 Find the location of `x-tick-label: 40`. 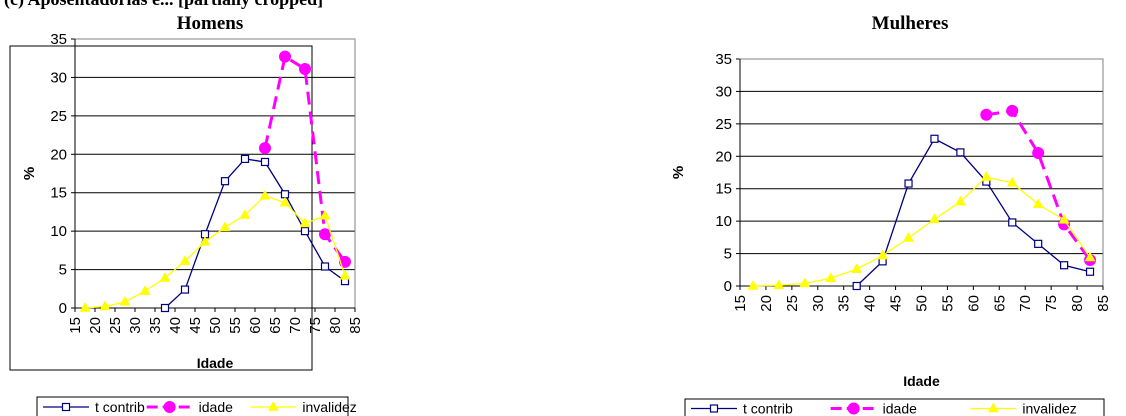

x-tick-label: 40 is located at coordinates (870, 303).